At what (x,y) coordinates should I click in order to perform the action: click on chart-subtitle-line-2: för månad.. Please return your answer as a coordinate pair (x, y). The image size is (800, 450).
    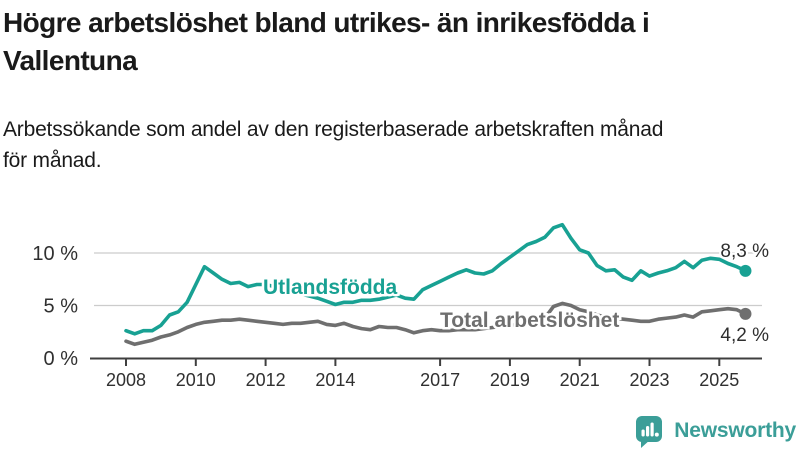
    Looking at the image, I should click on (52, 160).